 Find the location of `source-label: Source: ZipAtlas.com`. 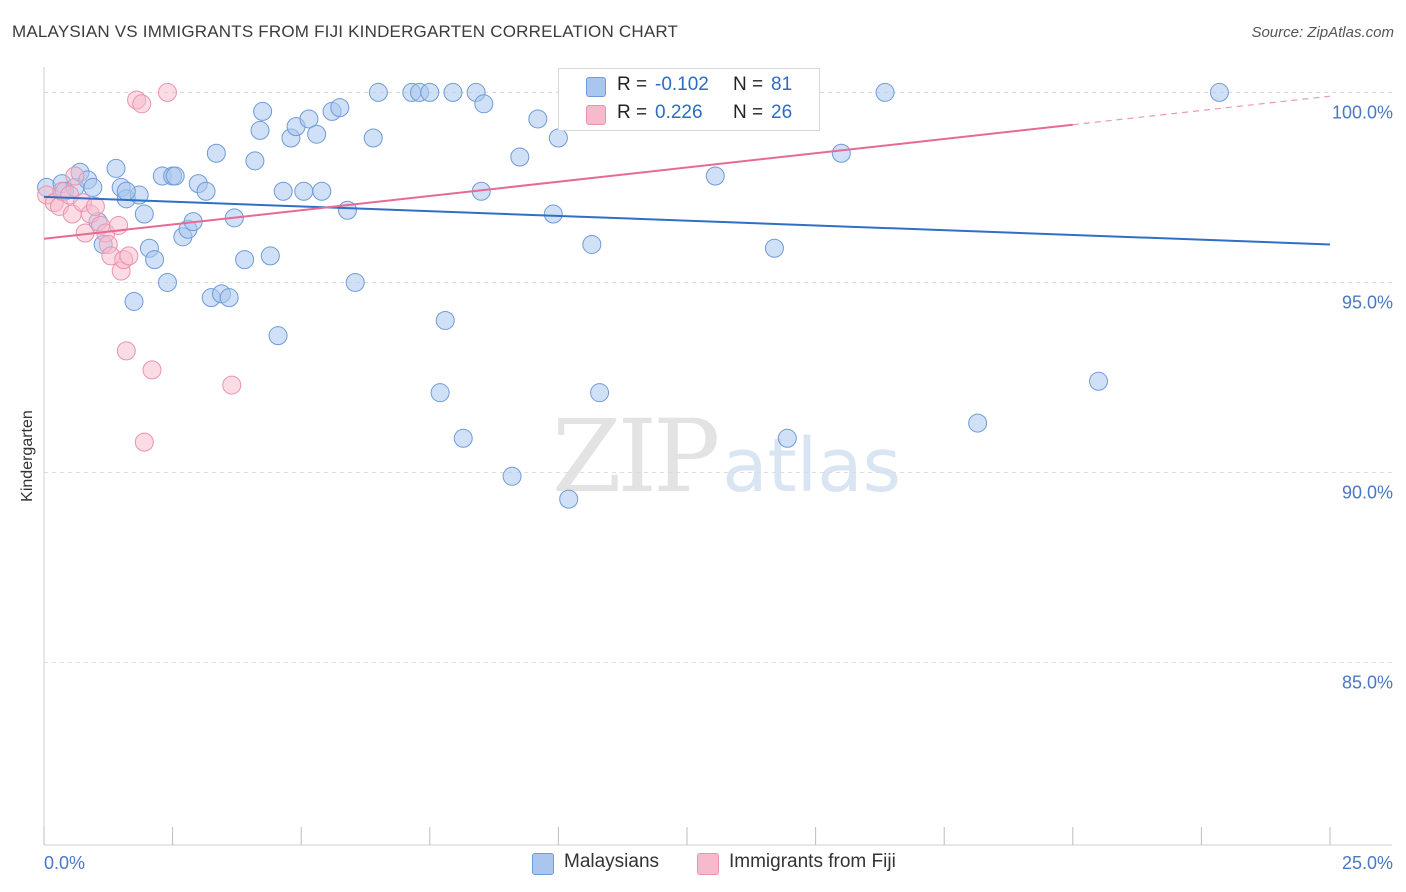

source-label: Source: ZipAtlas.com is located at coordinates (1322, 32).